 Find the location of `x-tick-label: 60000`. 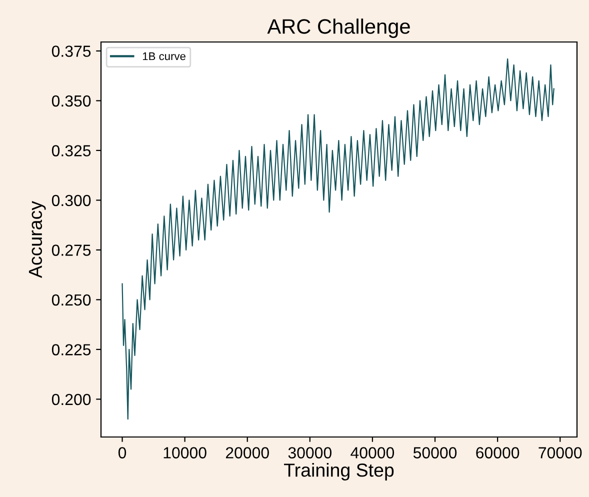

x-tick-label: 60000 is located at coordinates (498, 452).